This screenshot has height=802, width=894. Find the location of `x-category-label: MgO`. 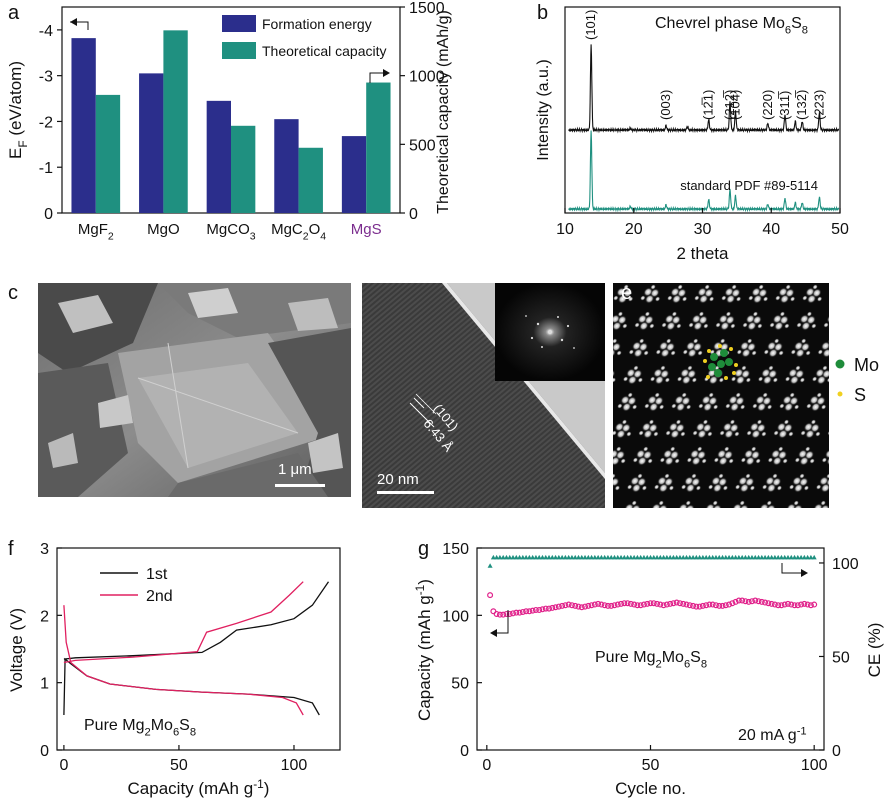

x-category-label: MgO is located at coordinates (163, 229).